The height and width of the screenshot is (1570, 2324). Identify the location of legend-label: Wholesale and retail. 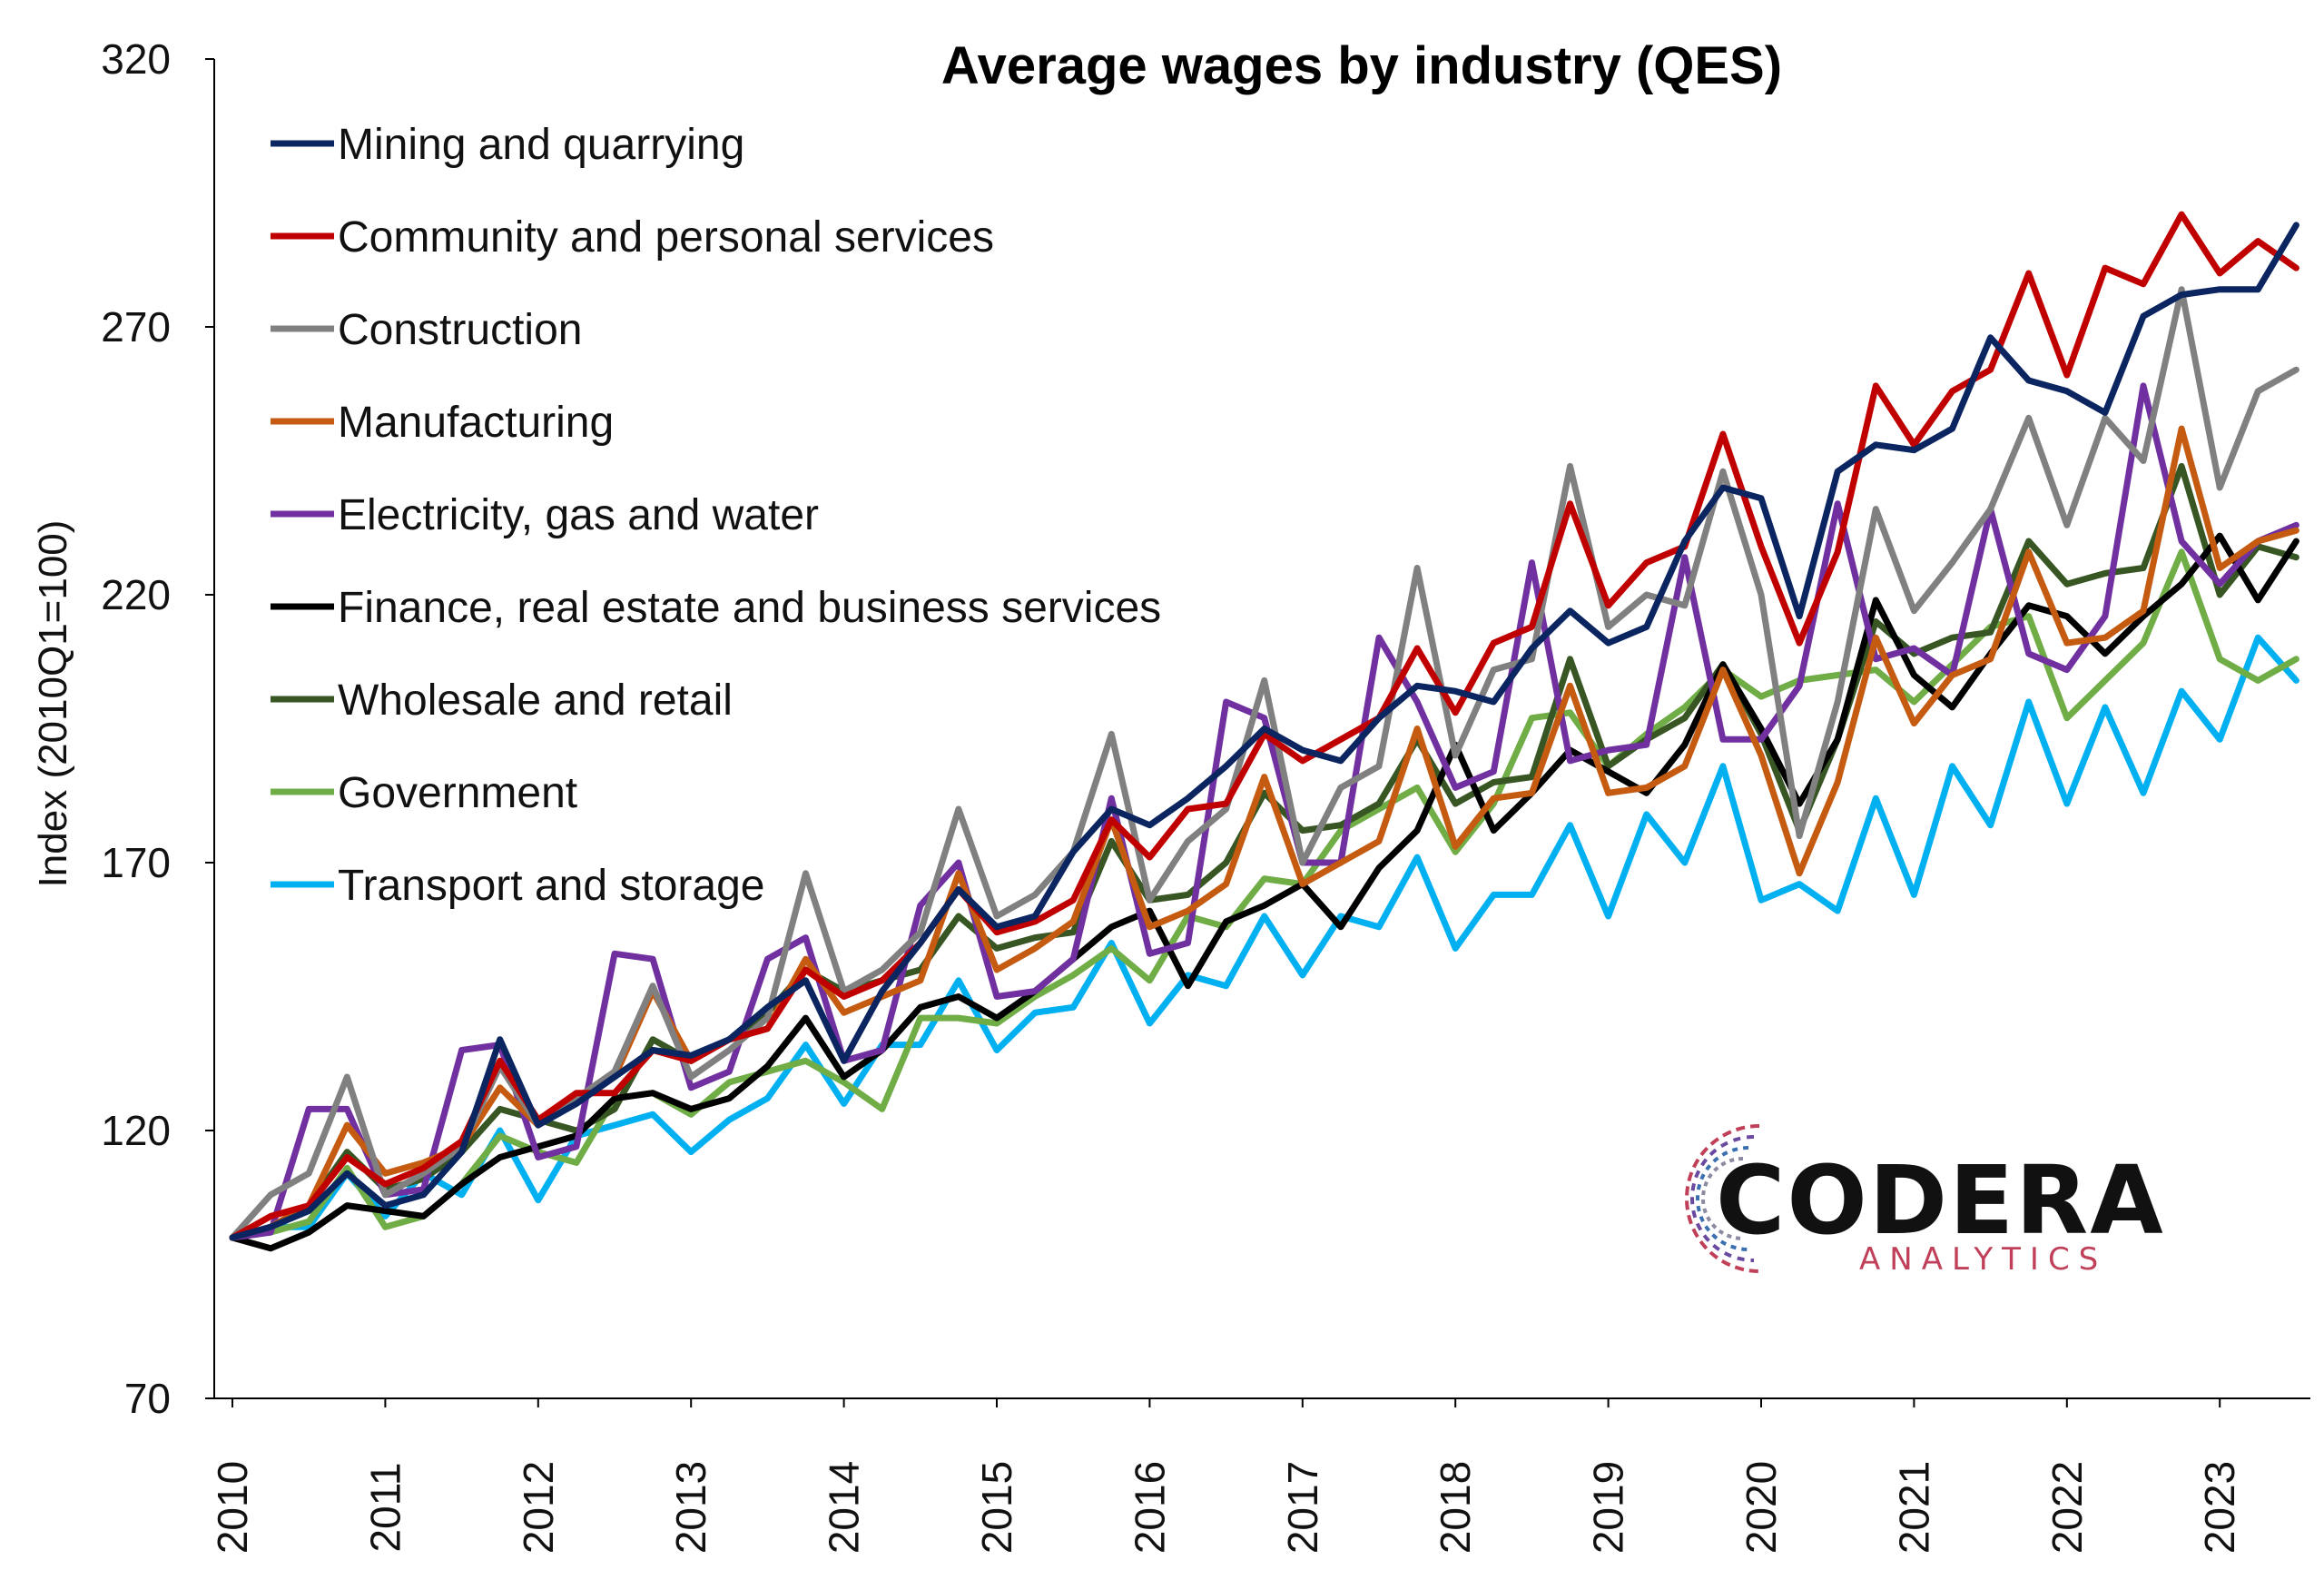
(535, 701).